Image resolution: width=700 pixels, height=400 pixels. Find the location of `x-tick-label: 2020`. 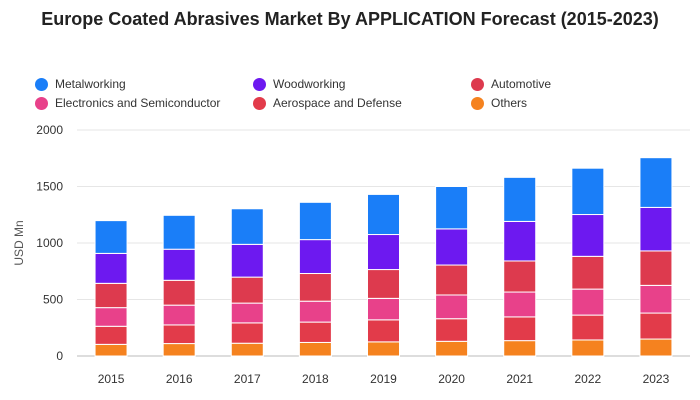

x-tick-label: 2020 is located at coordinates (451, 379).